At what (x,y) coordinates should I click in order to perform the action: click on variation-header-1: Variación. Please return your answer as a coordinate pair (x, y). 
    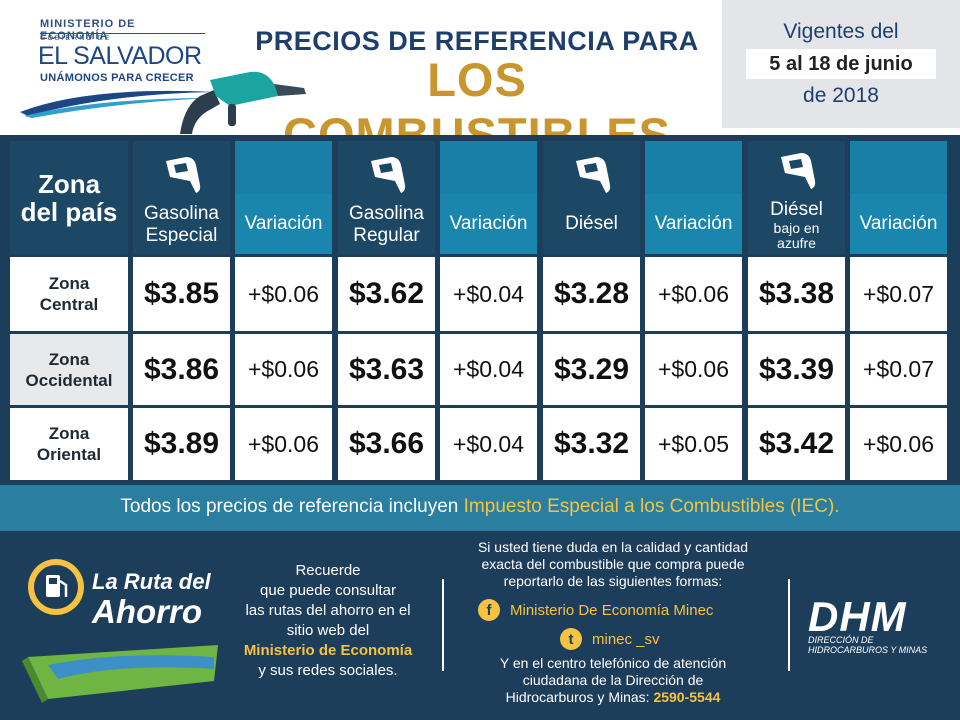
    Looking at the image, I should click on (283, 197).